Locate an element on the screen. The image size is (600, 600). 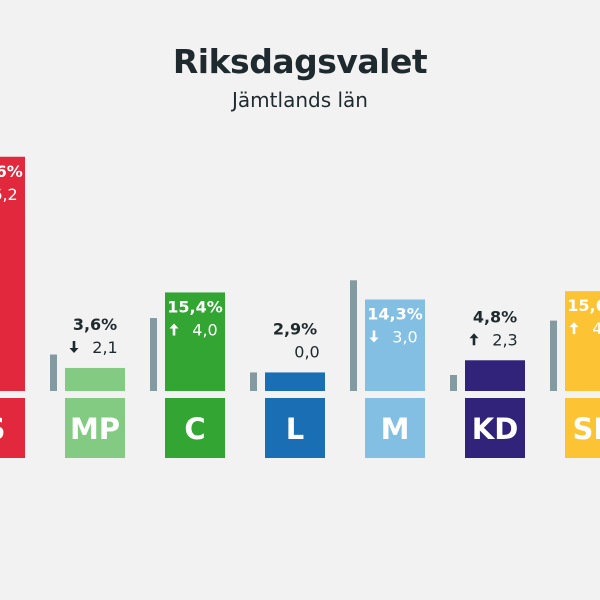
party-label-m: M is located at coordinates (395, 429).